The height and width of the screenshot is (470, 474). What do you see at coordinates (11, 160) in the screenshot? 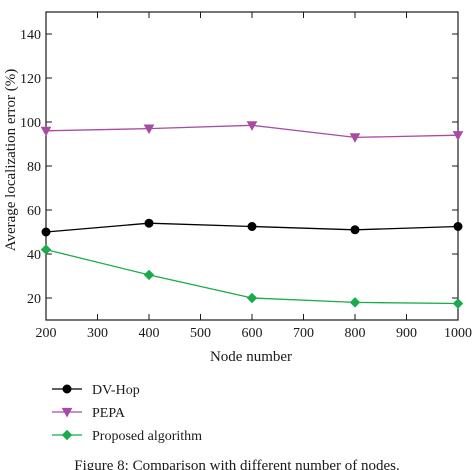
I see `y-axis-label: Average localization error (%)` at bounding box center [11, 160].